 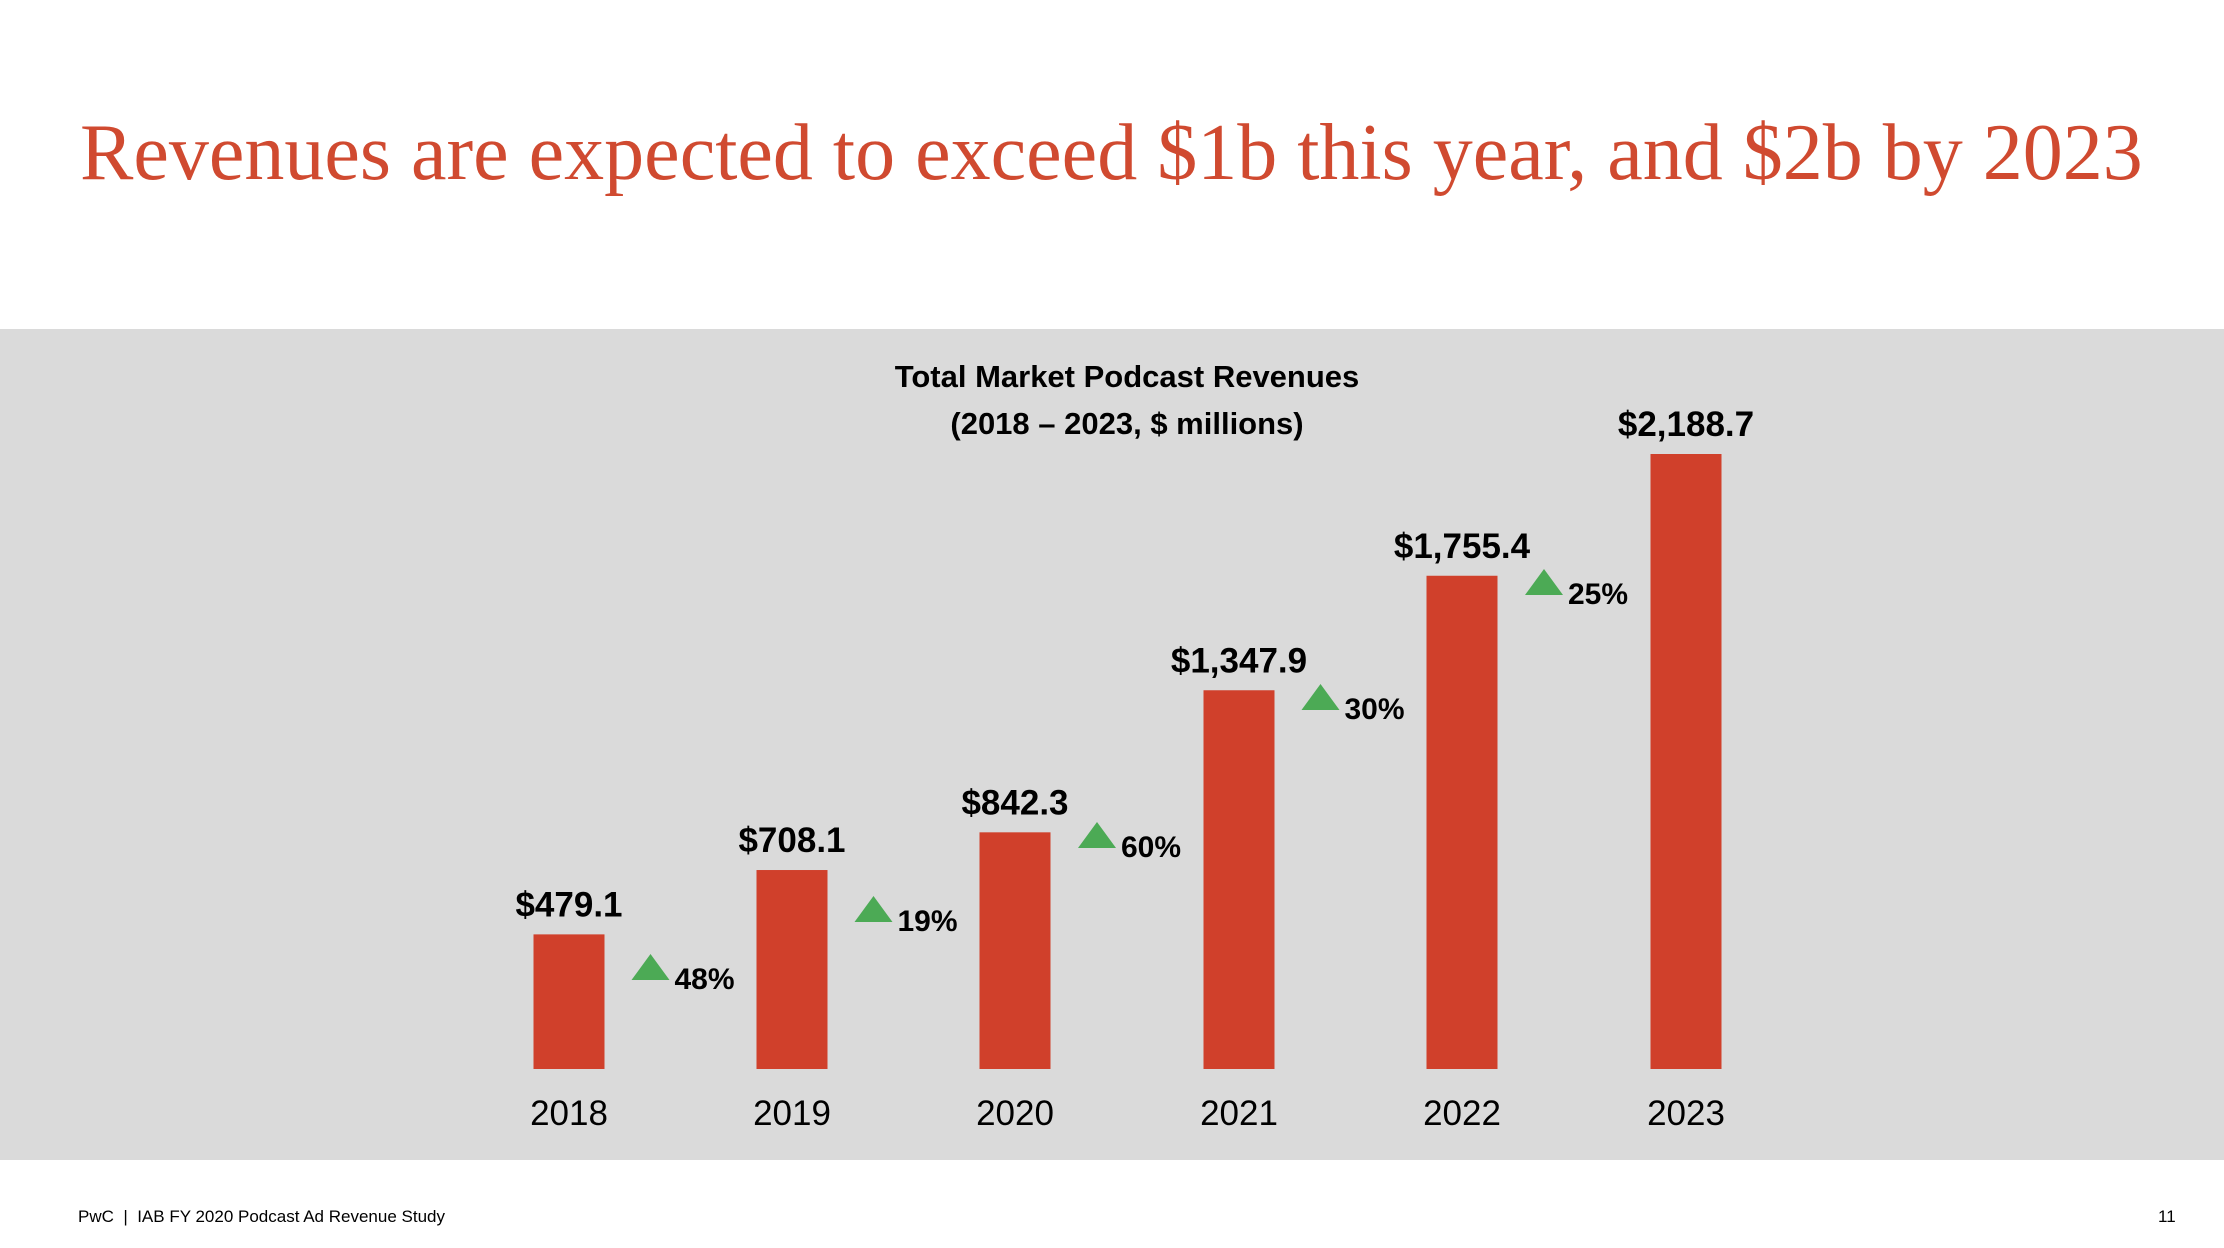 What do you see at coordinates (792, 969) in the screenshot?
I see `bar-2019` at bounding box center [792, 969].